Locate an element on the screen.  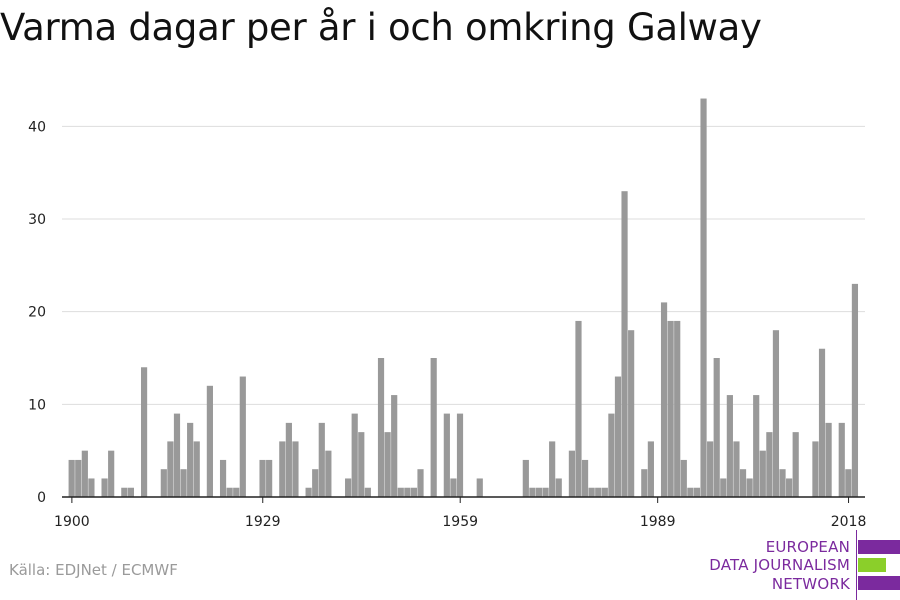
bar-1948 is located at coordinates (387, 464).